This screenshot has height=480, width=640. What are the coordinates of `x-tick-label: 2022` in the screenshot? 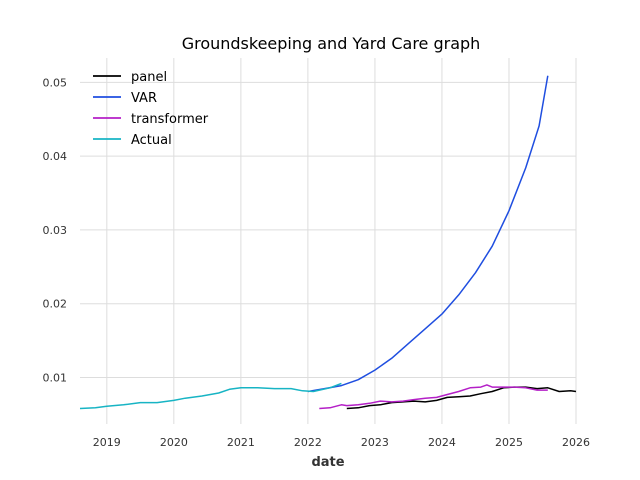 It's located at (308, 442).